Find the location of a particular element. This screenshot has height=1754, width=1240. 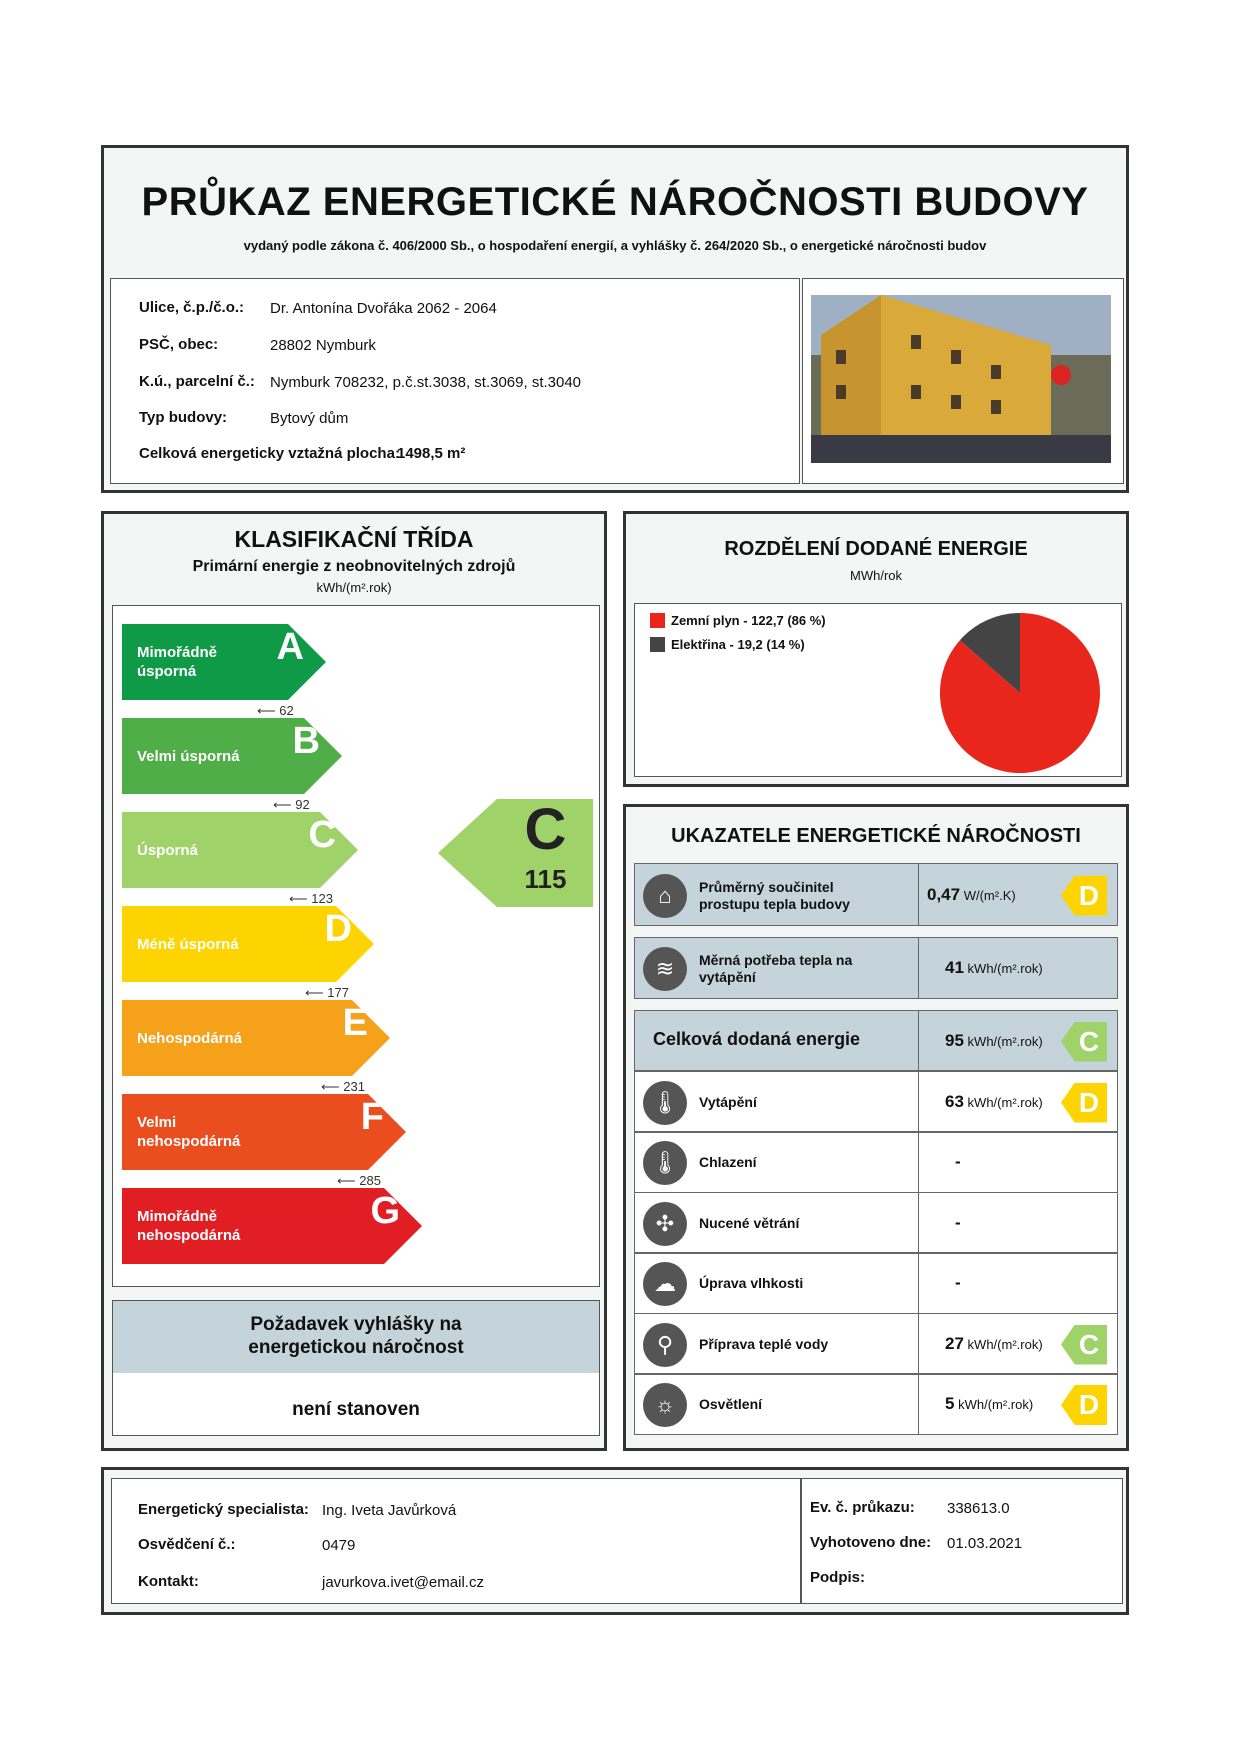

heating-thermometer-icon: 🌡 is located at coordinates (665, 1102).